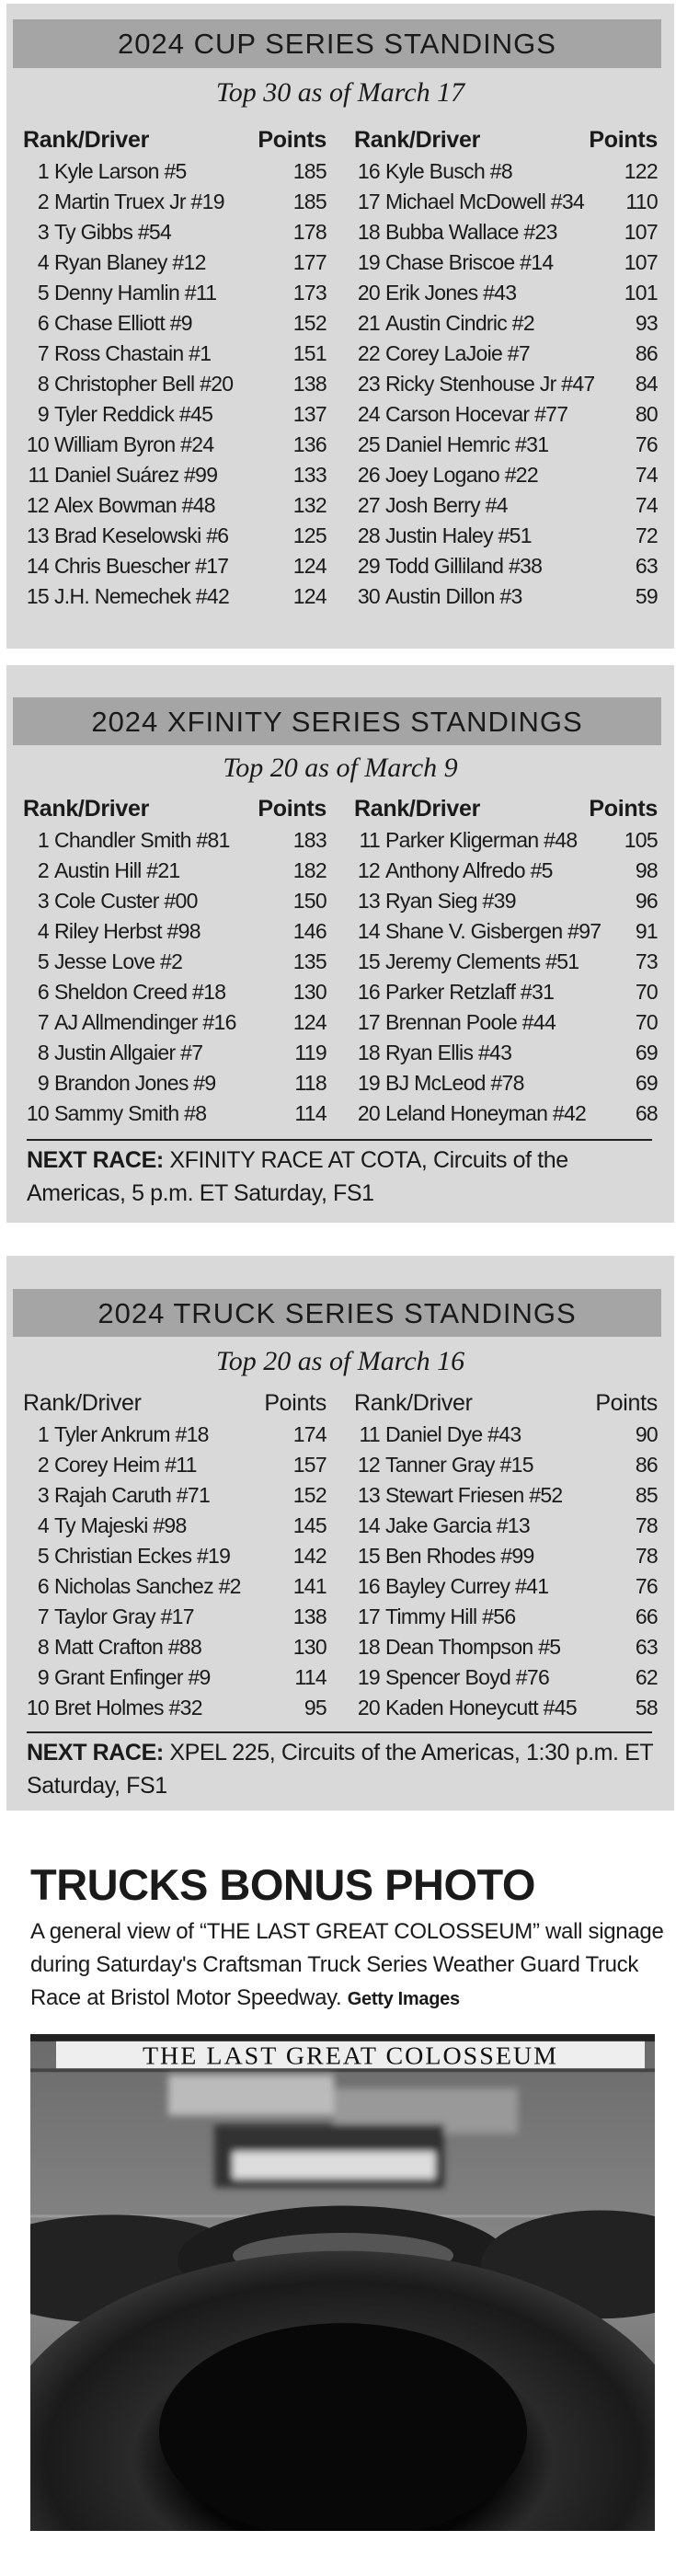 This screenshot has height=2576, width=676. What do you see at coordinates (647, 566) in the screenshot?
I see `points: 63` at bounding box center [647, 566].